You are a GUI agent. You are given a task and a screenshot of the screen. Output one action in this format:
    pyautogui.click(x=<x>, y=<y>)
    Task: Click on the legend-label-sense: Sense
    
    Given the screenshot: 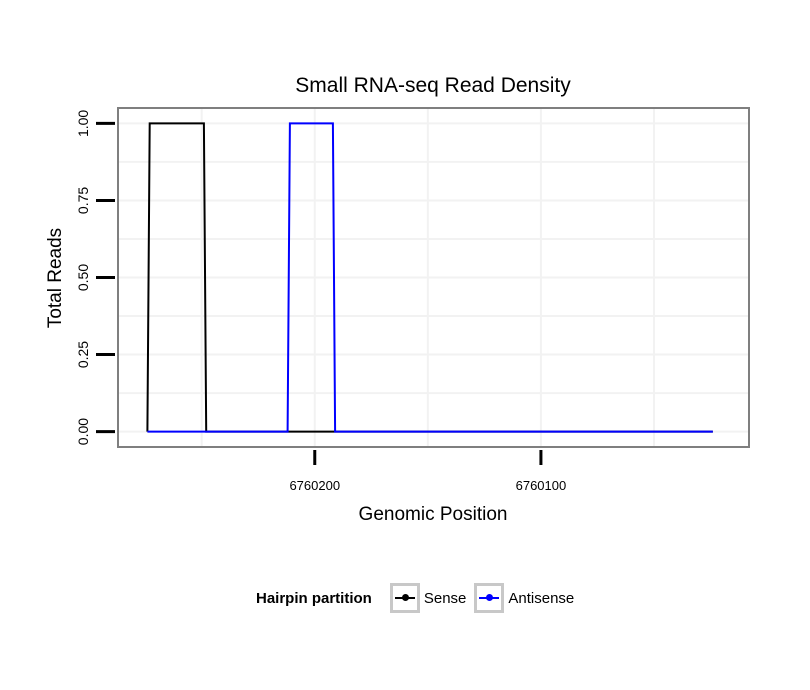 What is the action you would take?
    pyautogui.click(x=445, y=598)
    